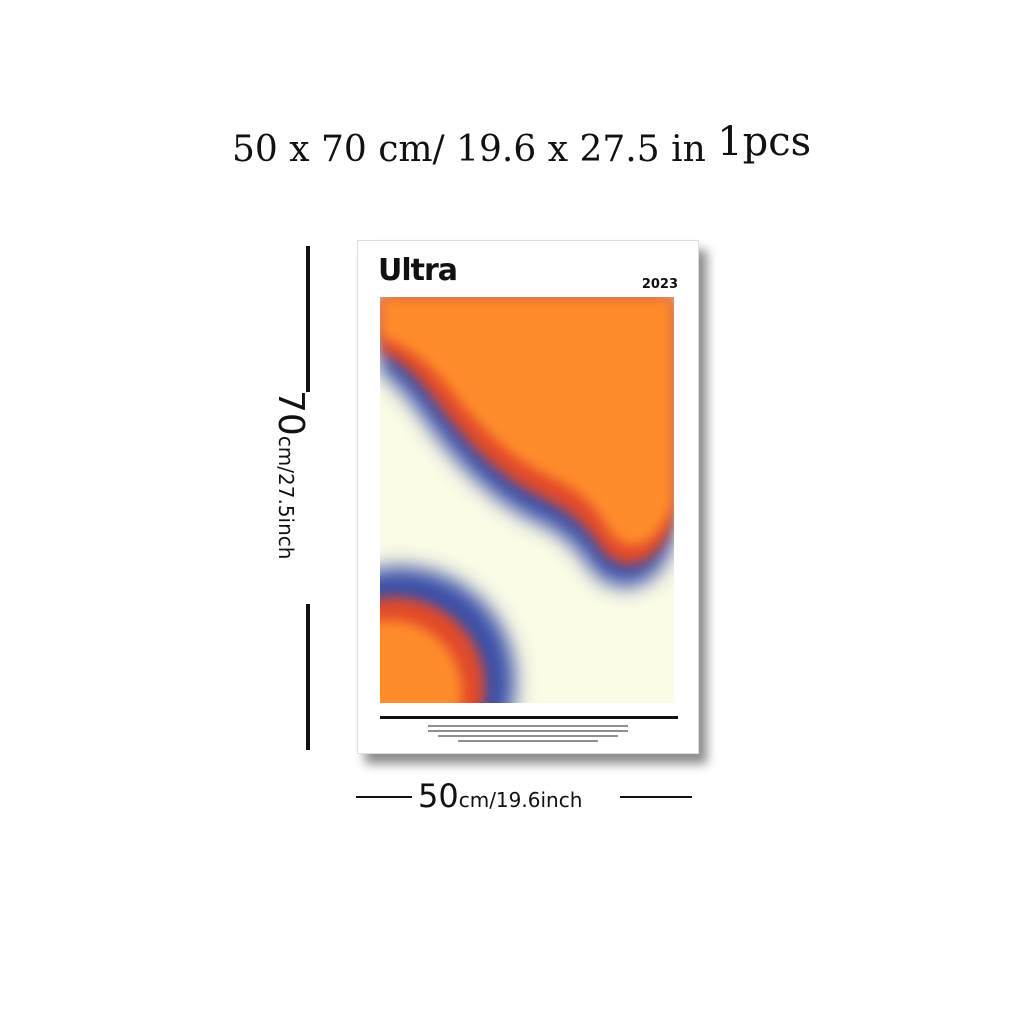 The height and width of the screenshot is (1024, 1024). I want to click on poster-fine-print, so click(528, 735).